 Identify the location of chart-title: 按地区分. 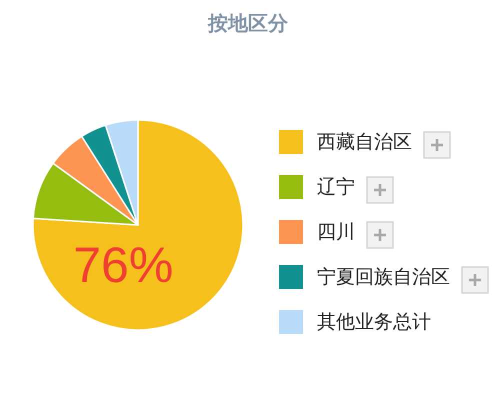
(248, 23).